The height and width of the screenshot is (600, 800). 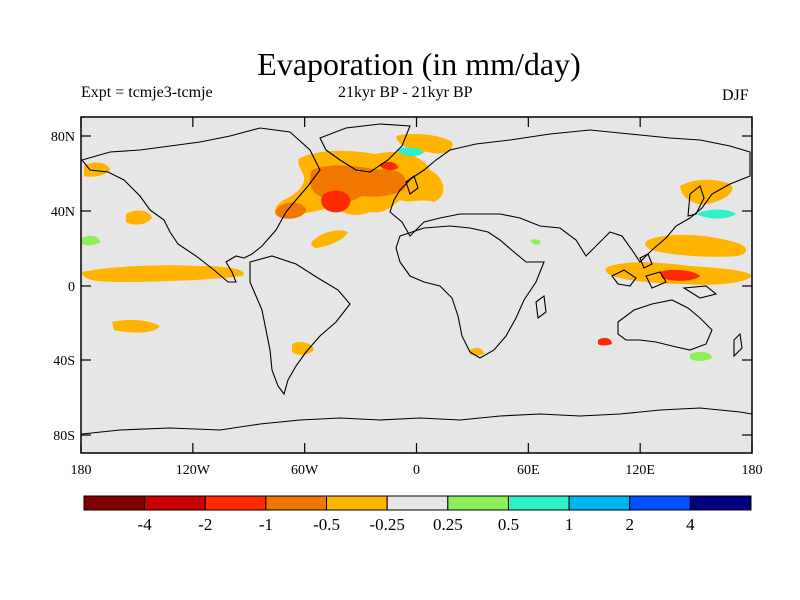 What do you see at coordinates (201, 205) in the screenshot?
I see `north-america-coastline` at bounding box center [201, 205].